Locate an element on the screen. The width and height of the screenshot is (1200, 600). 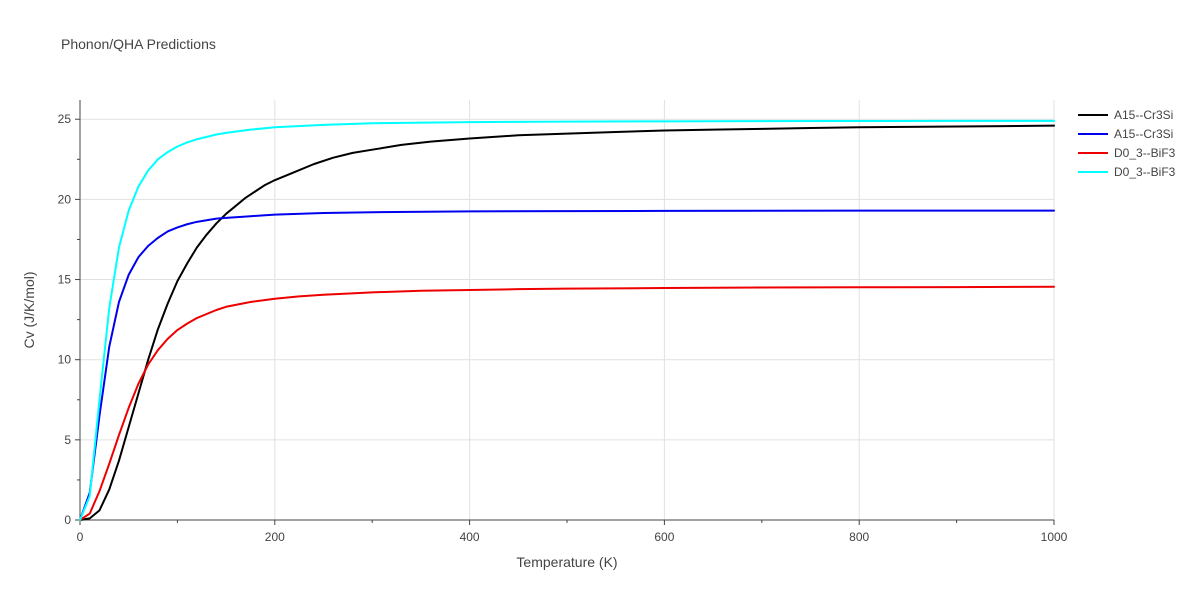
x-tick-label: 200 is located at coordinates (275, 537).